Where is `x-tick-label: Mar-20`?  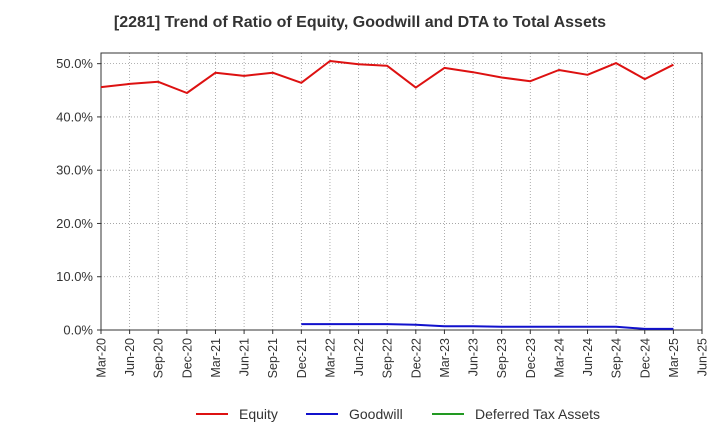 x-tick-label: Mar-20 is located at coordinates (102, 358).